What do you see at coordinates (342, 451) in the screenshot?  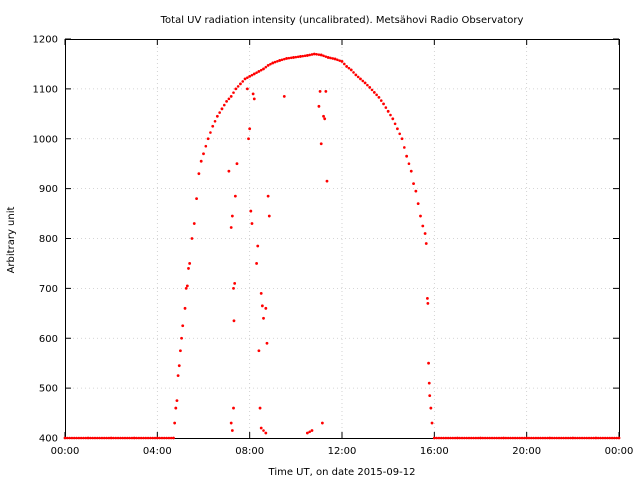 I see `x-tick-label: 12:00` at bounding box center [342, 451].